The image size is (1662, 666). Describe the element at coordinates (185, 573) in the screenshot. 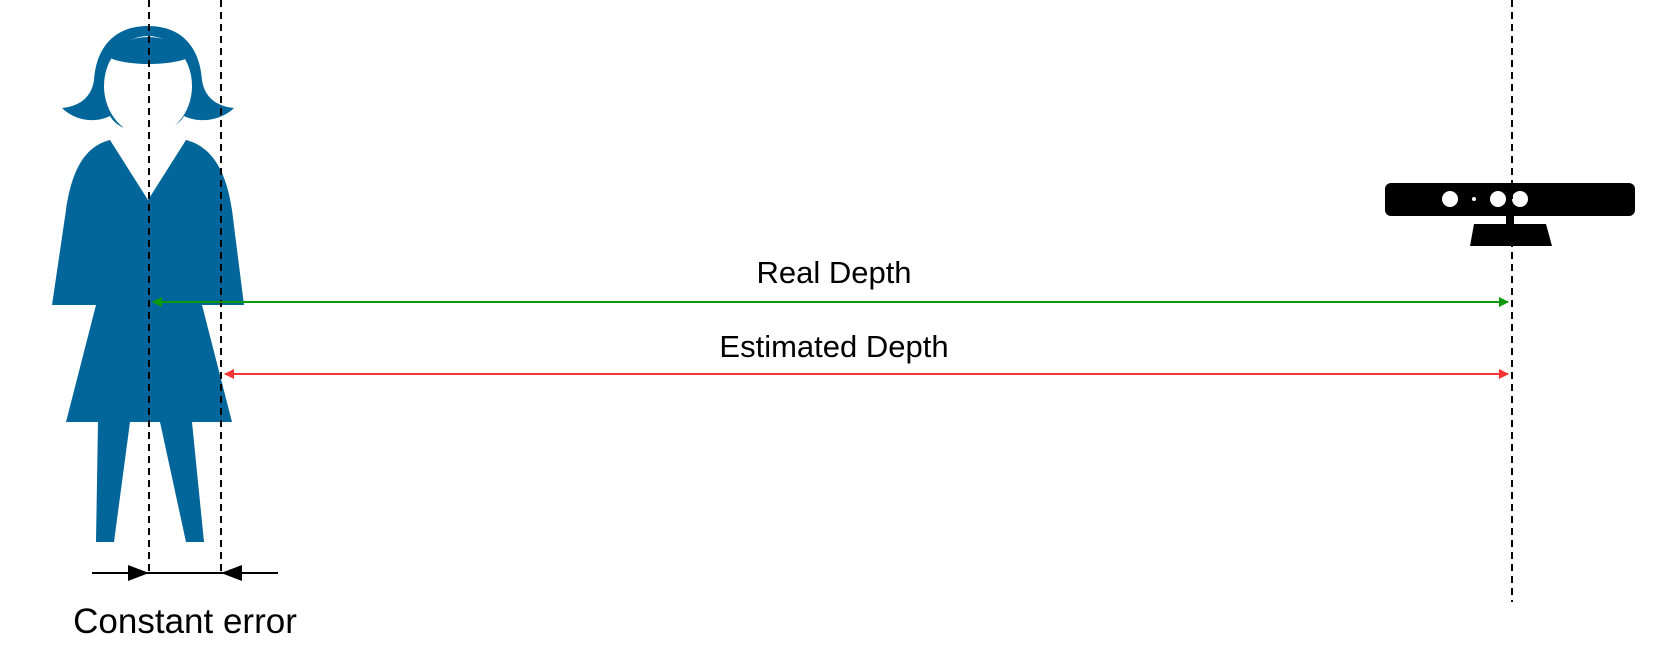

I see `constant-error-indicator` at that location.